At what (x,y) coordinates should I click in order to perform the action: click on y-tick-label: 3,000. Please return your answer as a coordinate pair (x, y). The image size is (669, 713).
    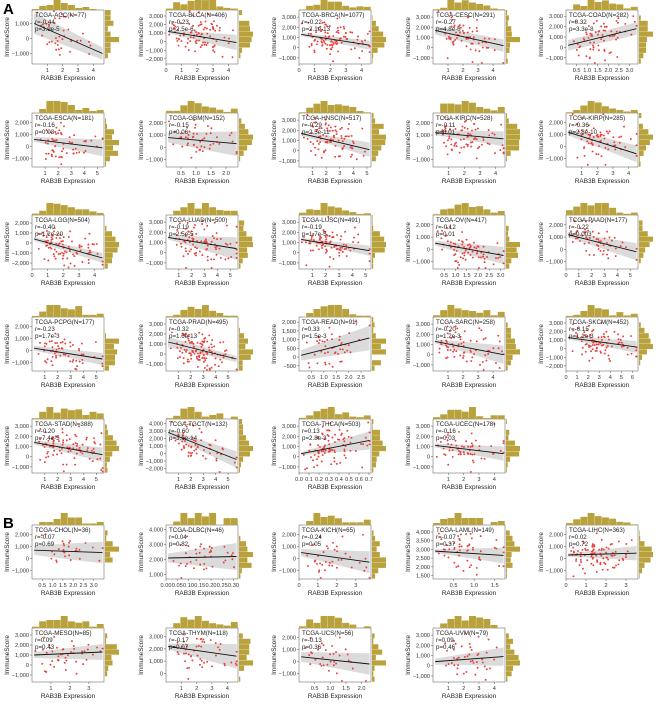
    Looking at the image, I should click on (423, 636).